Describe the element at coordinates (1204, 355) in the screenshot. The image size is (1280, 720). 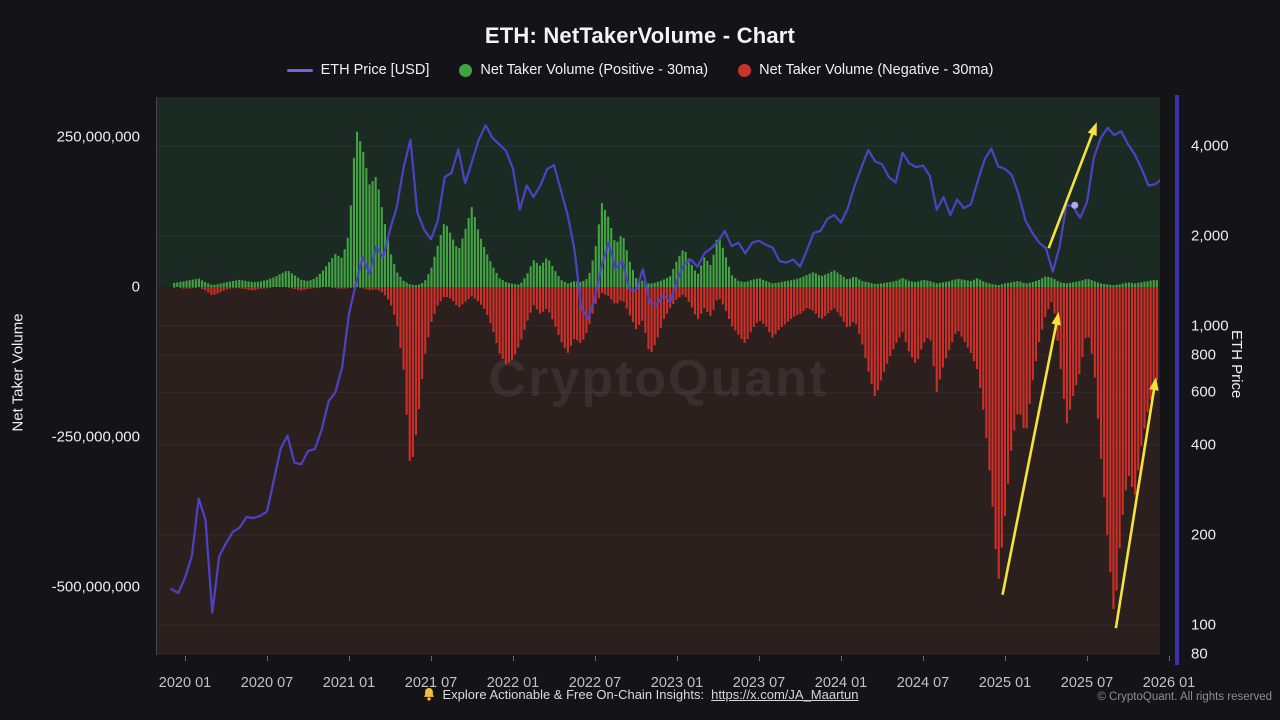
I see `right-axis-tick-label: 800` at that location.